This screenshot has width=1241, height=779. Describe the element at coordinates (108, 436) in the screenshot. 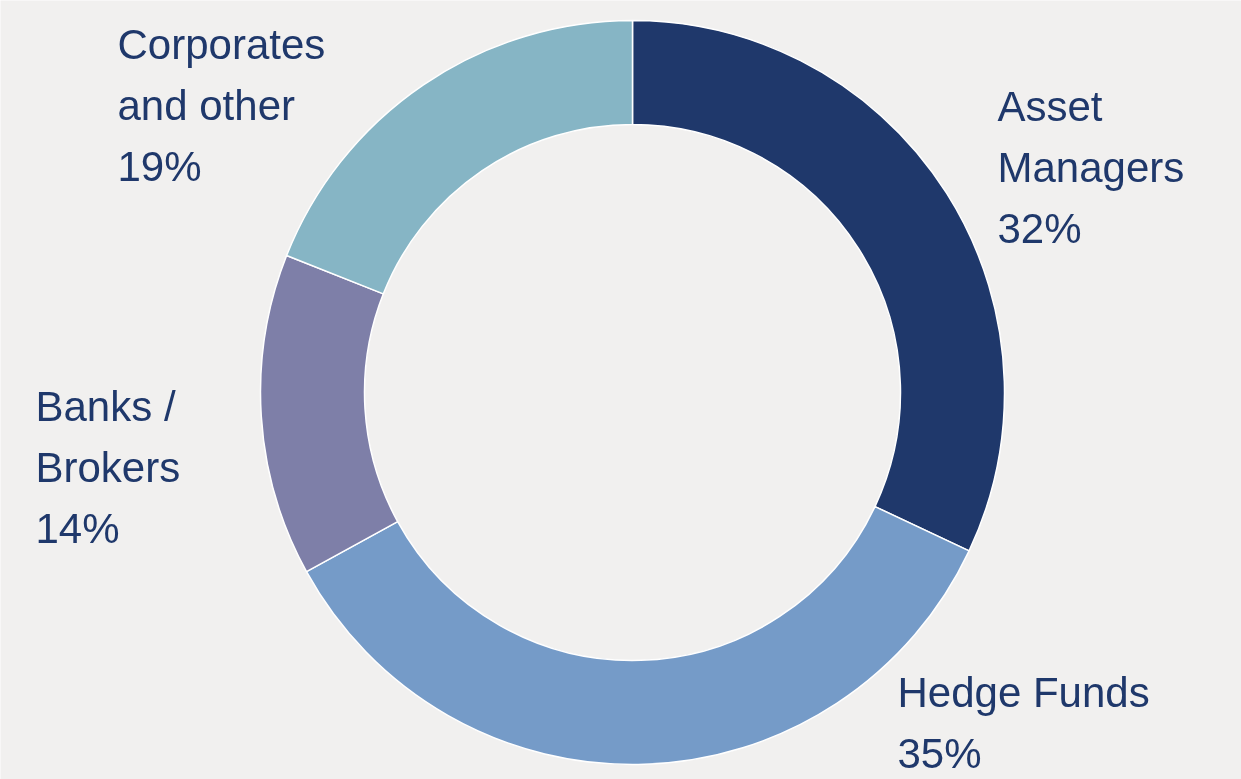

I see `slice-label: Banks / Brokers` at that location.